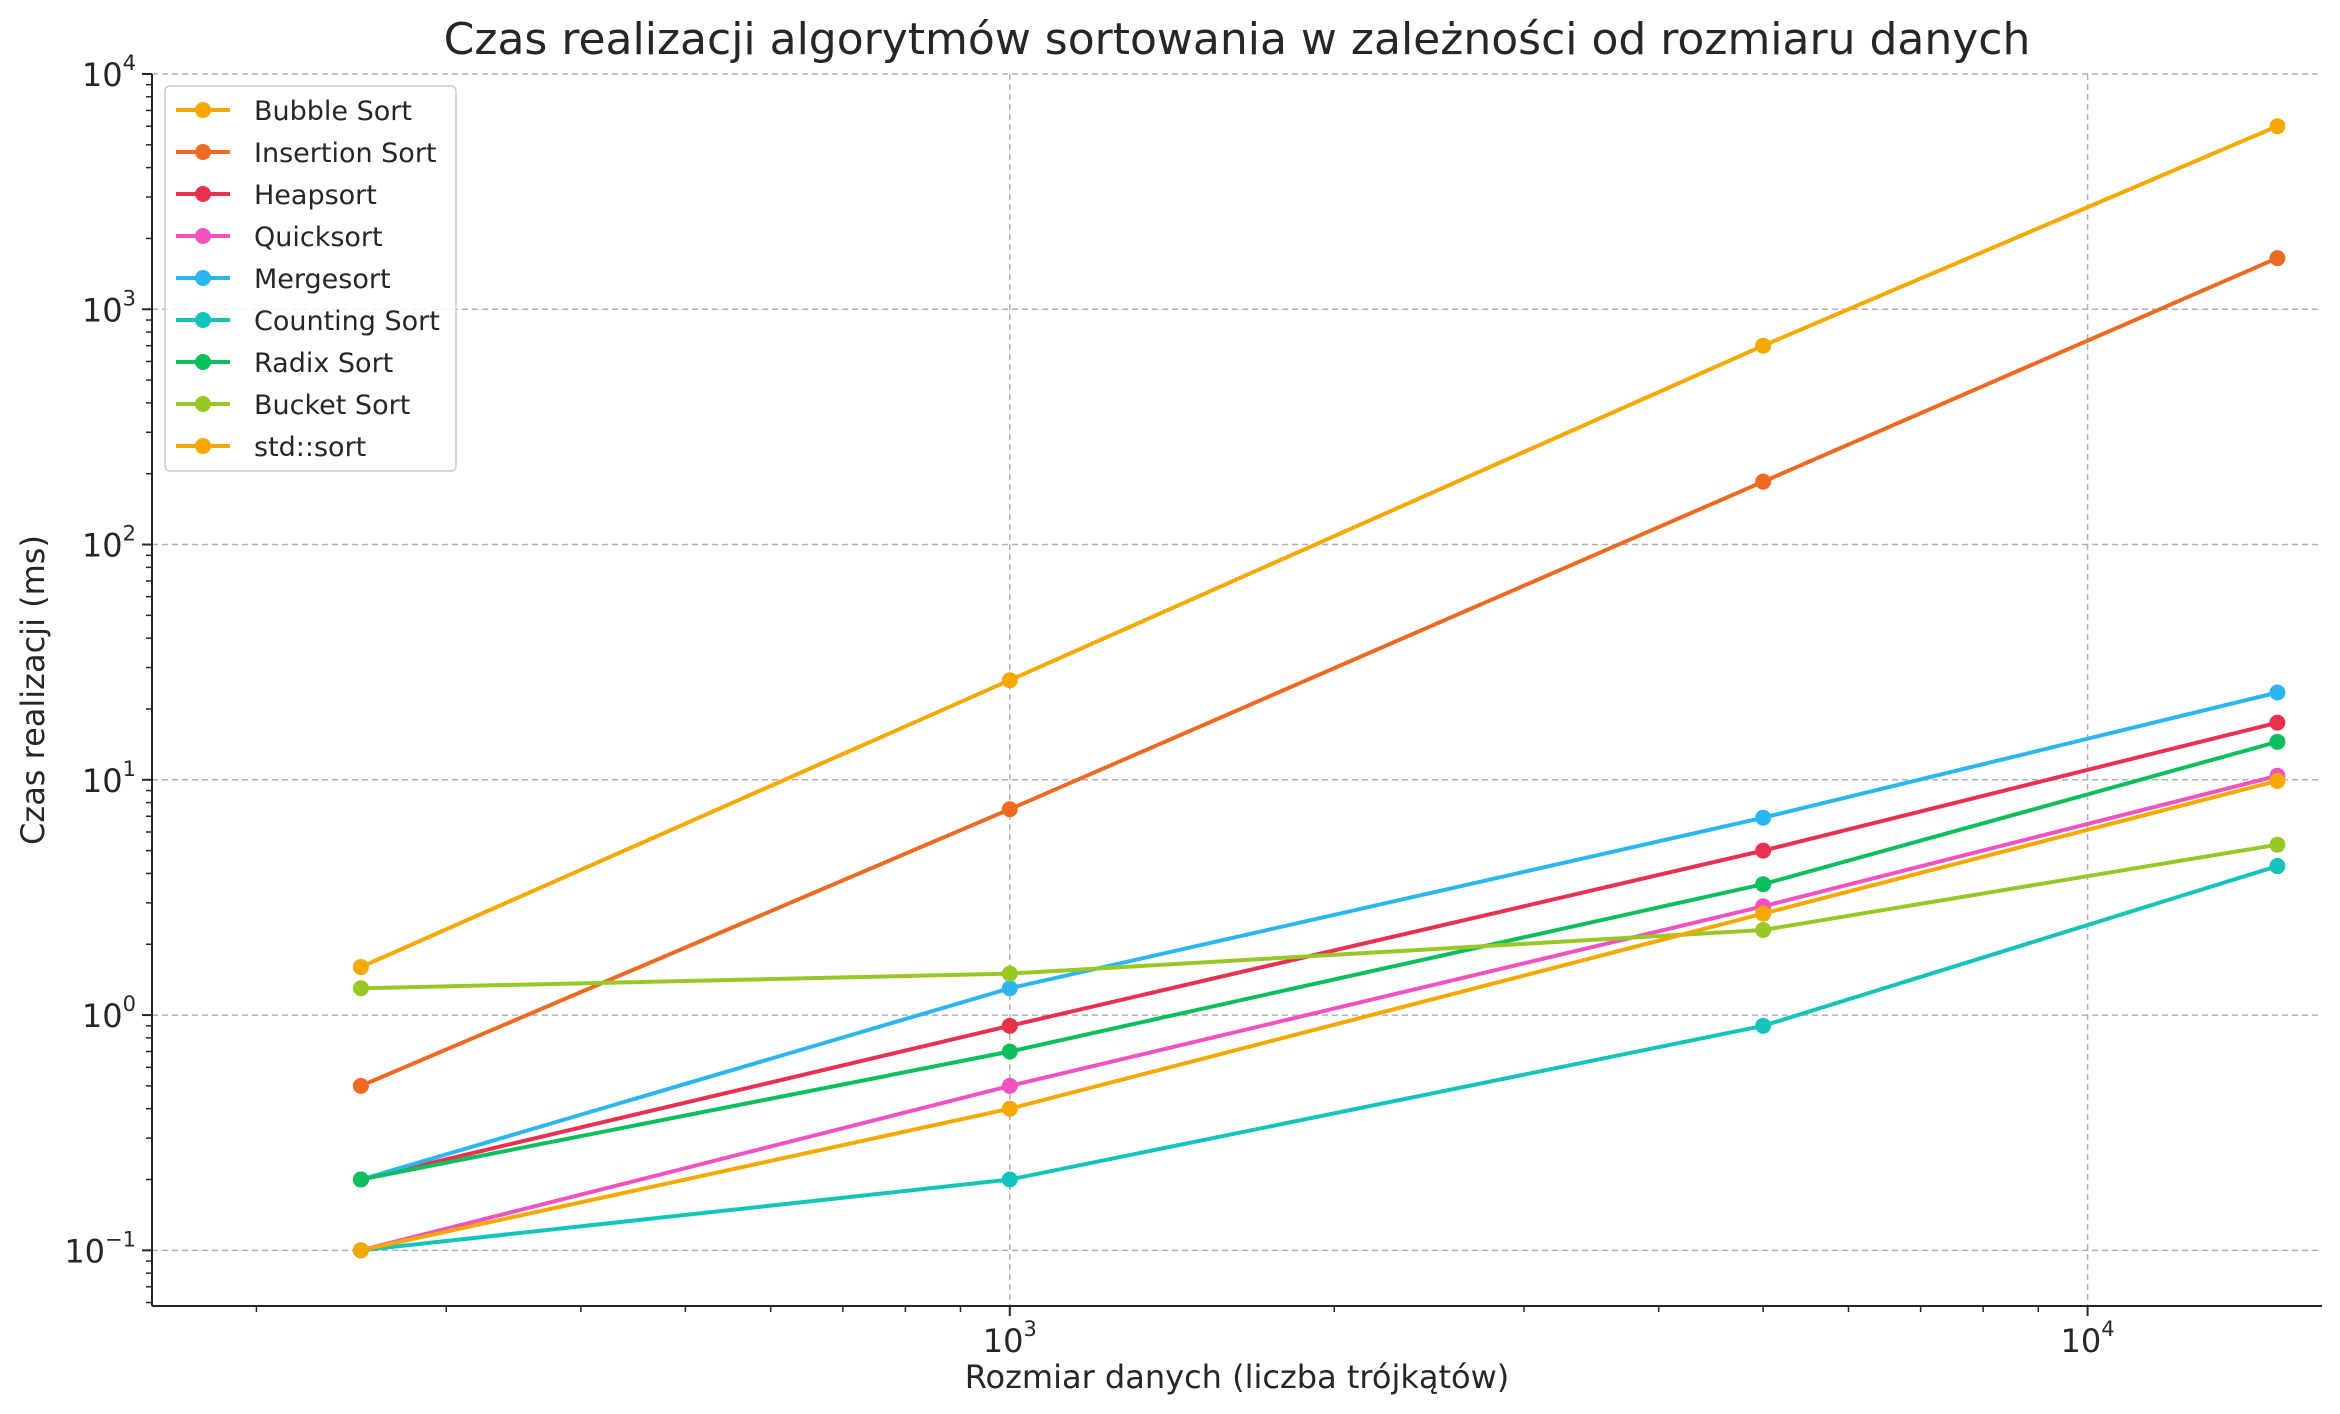  I want to click on legend-item-insertion-sort: Insertion Sort, so click(306, 153).